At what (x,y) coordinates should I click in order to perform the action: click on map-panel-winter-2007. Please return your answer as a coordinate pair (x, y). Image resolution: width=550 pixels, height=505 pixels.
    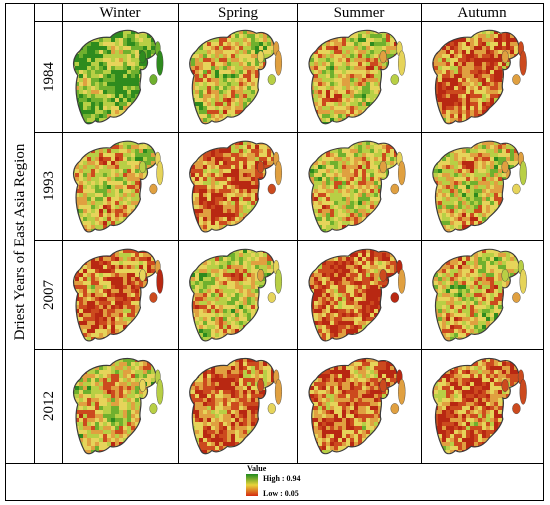
    Looking at the image, I should click on (118, 295).